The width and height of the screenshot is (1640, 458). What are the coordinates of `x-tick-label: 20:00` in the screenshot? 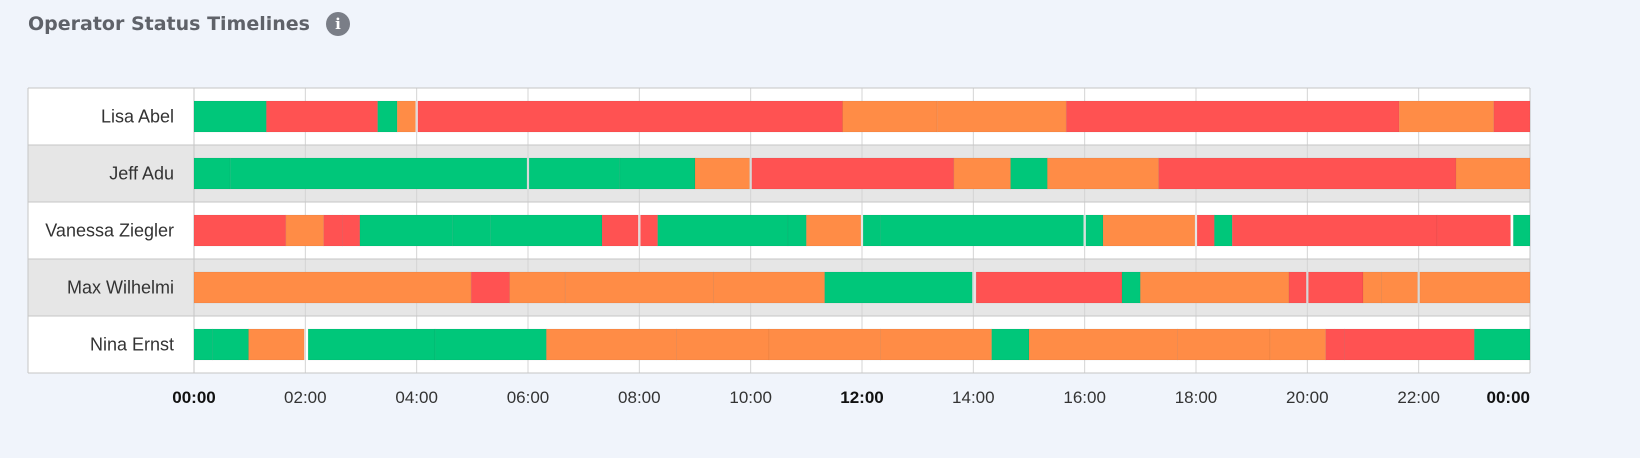 It's located at (1307, 397).